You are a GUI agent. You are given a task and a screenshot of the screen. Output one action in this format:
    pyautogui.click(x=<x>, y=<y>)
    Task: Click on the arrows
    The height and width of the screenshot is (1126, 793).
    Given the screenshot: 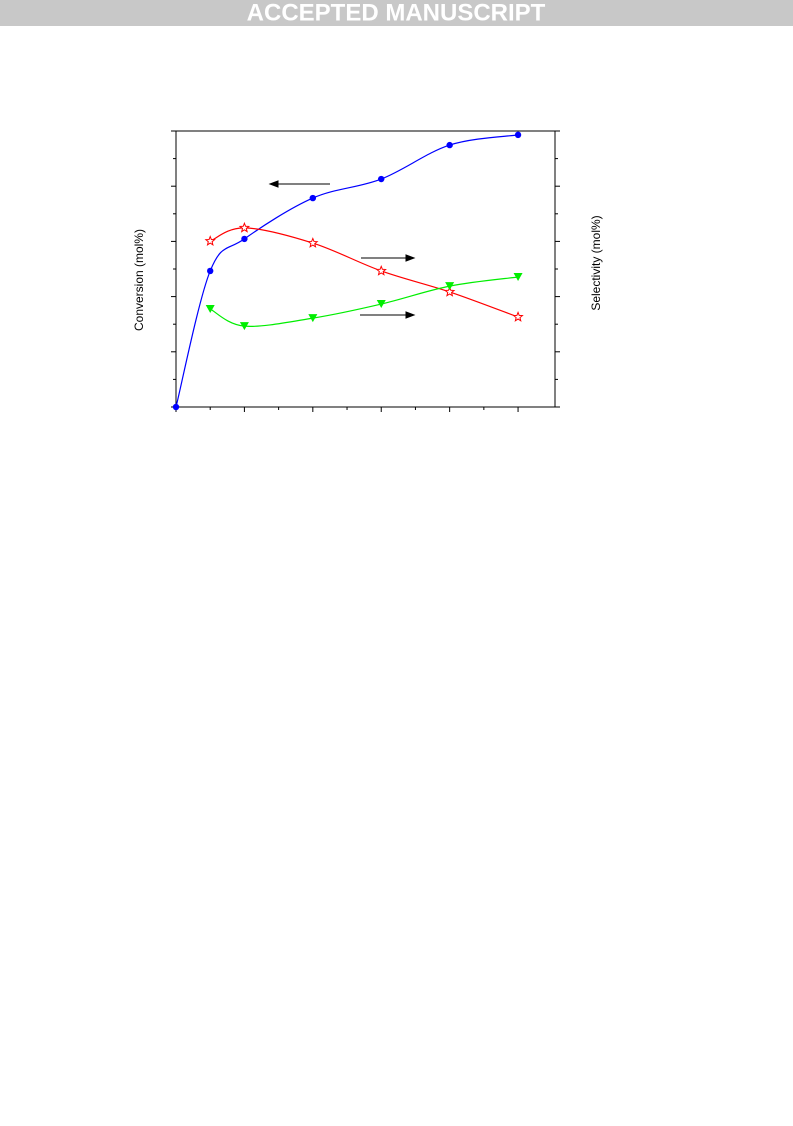 What is the action you would take?
    pyautogui.click(x=342, y=249)
    